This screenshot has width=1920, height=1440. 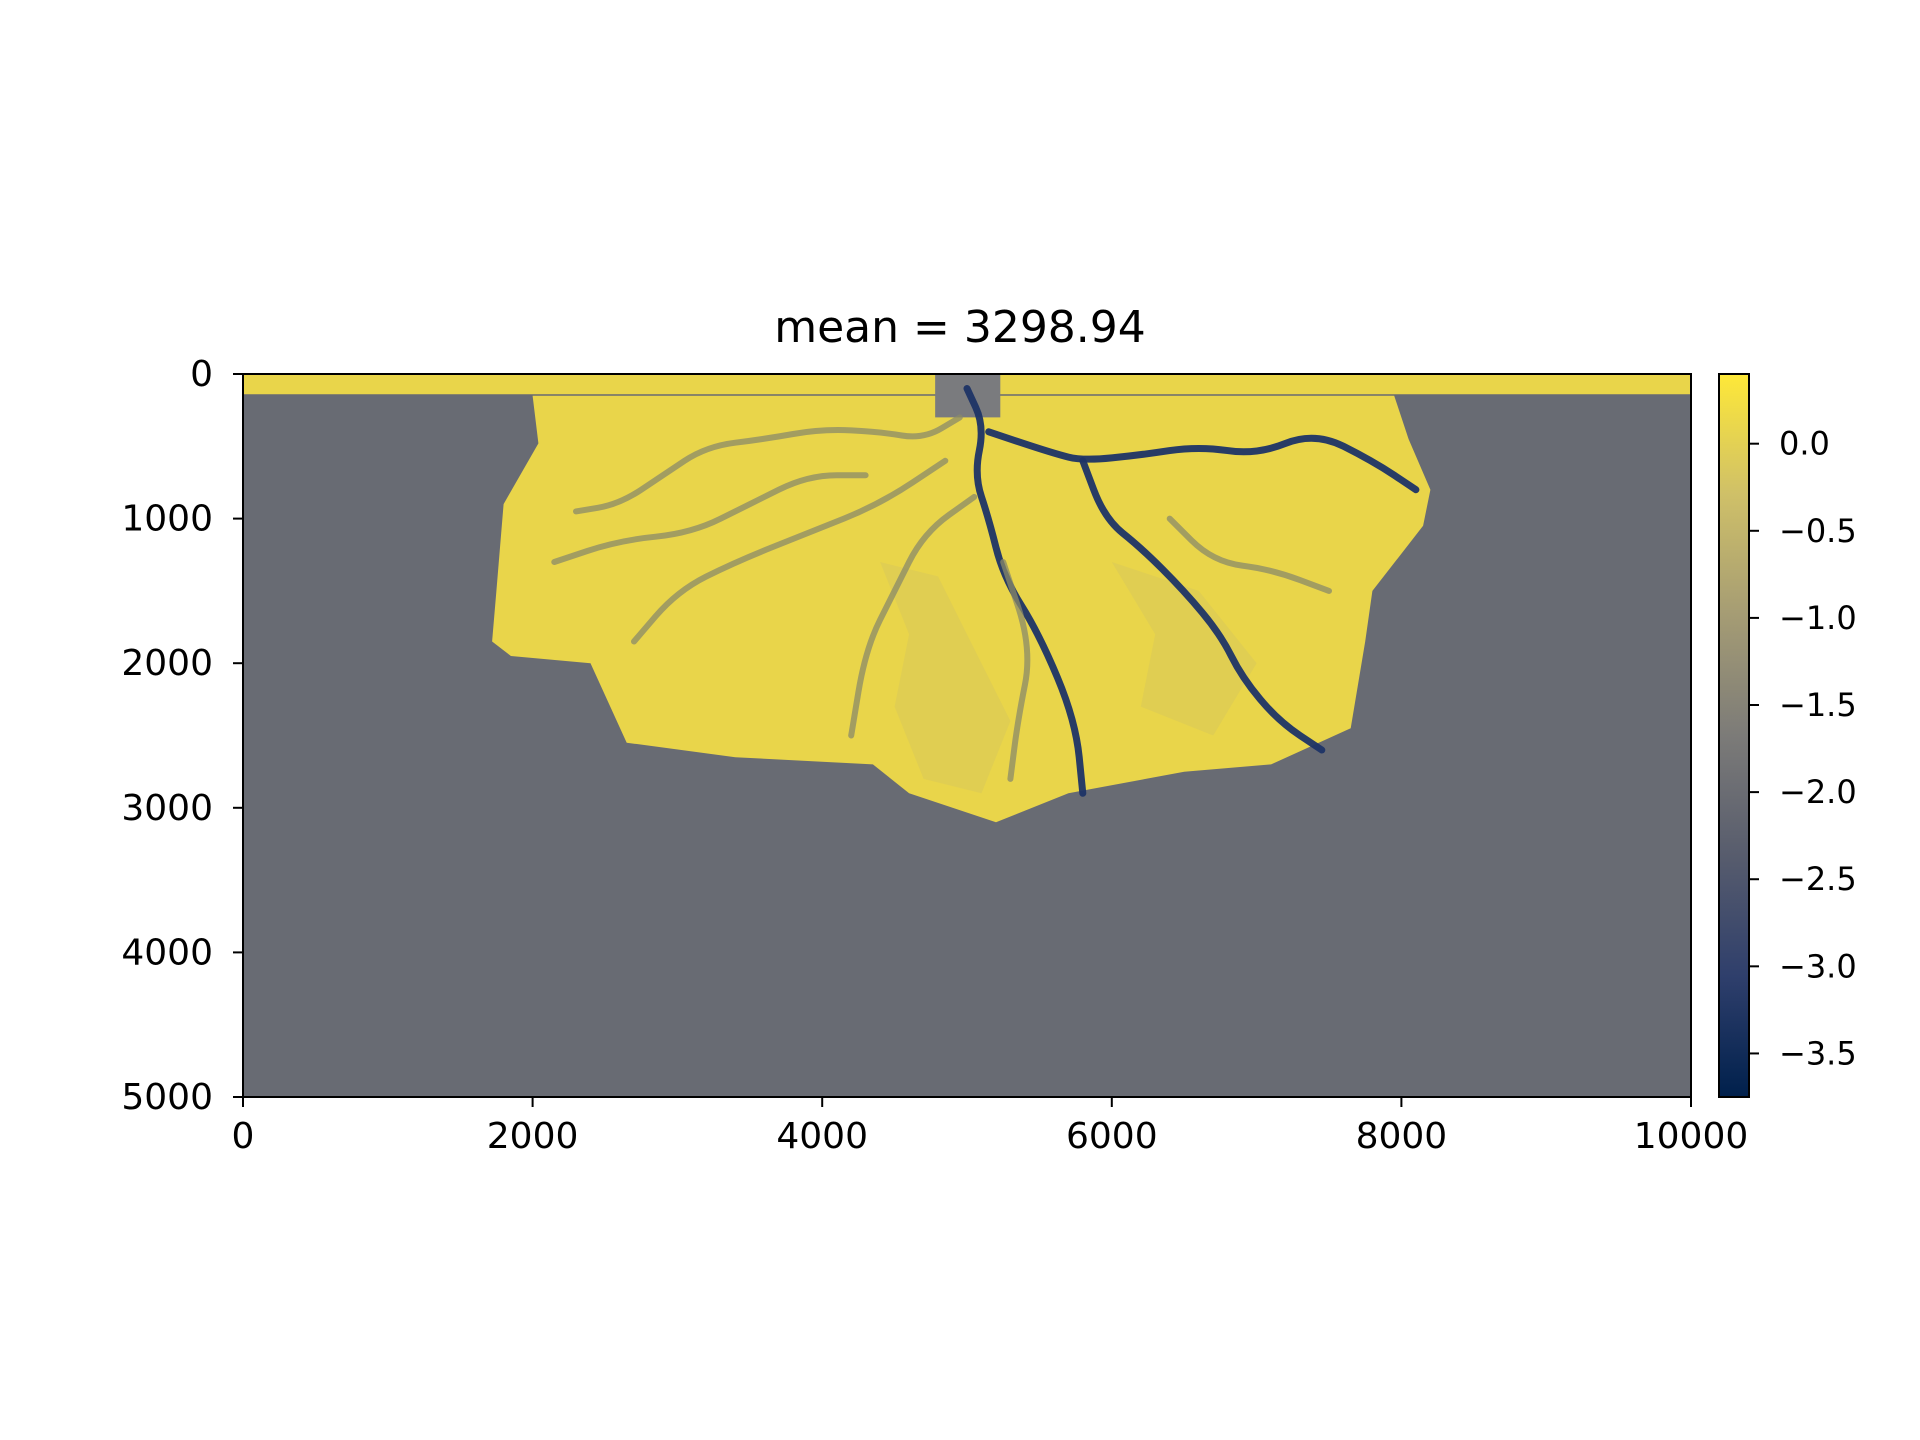 I want to click on y-axis: 0 1000 2000 3000 4000 5000, so click(x=182, y=736).